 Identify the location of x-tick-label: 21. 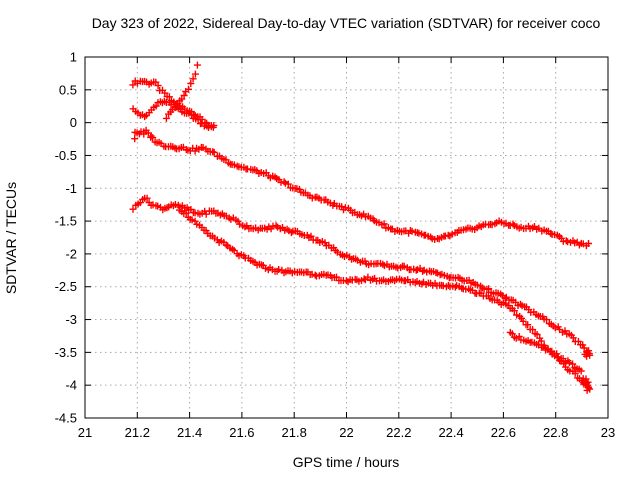
(85, 432).